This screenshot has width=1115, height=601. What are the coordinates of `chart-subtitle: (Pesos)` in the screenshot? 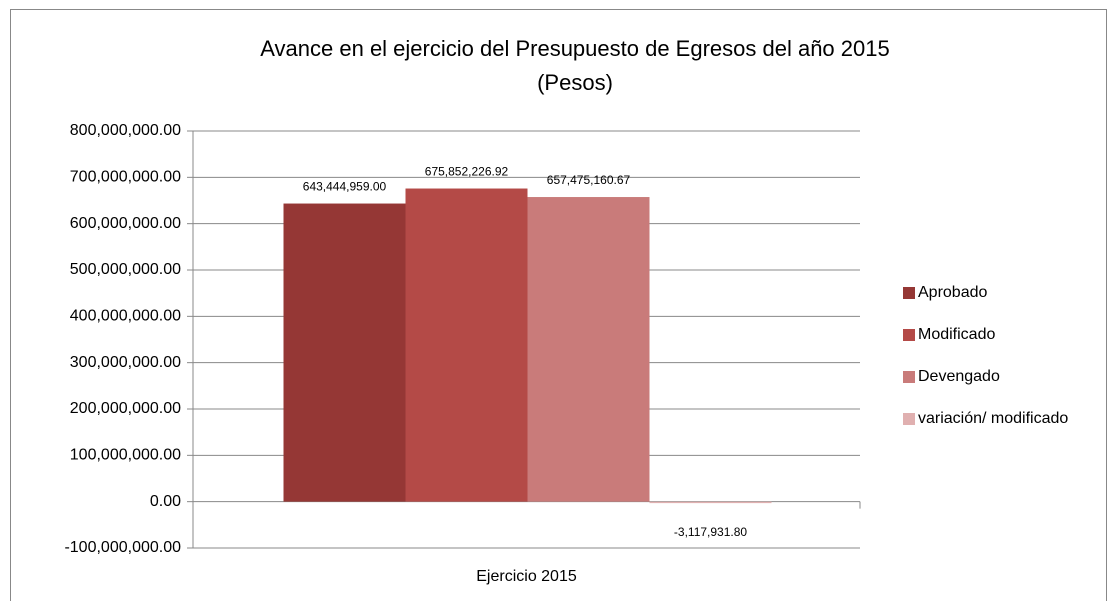 It's located at (575, 82).